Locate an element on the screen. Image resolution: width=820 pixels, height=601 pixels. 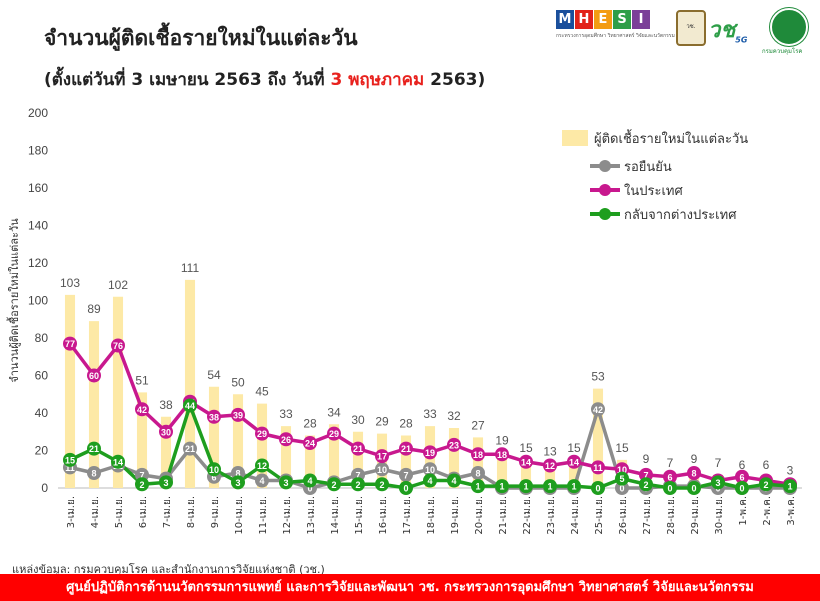
bar-value-label: 38 is located at coordinates (166, 405).